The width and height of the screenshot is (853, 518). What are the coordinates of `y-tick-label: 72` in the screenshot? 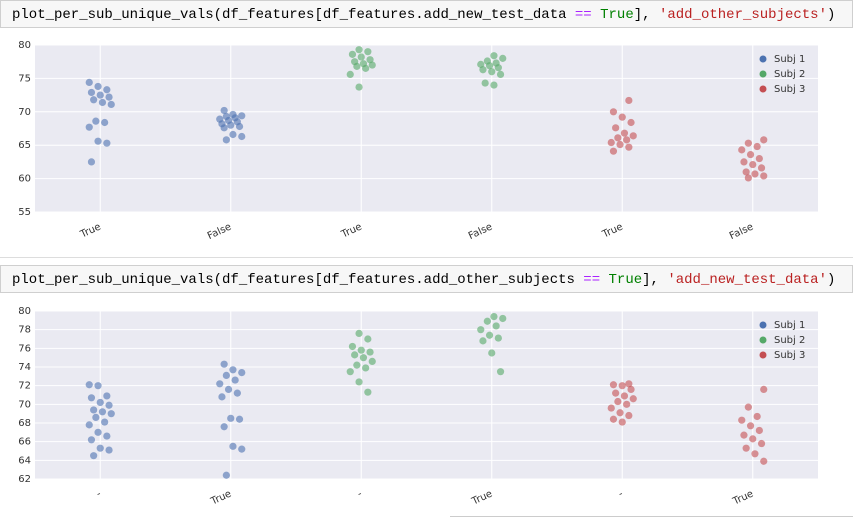 It's located at (24, 386).